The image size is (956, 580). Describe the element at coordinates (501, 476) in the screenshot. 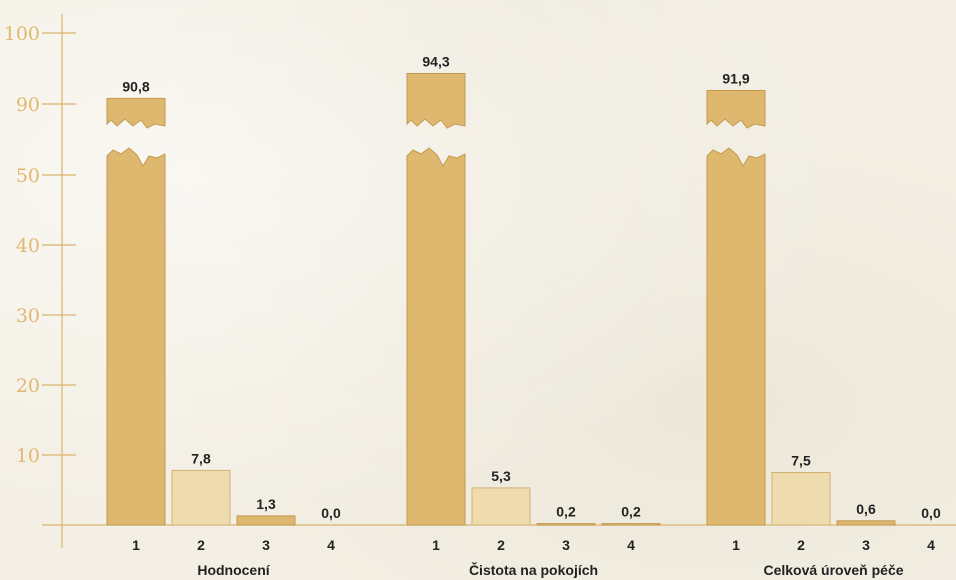

I see `data-label: 5,3` at that location.